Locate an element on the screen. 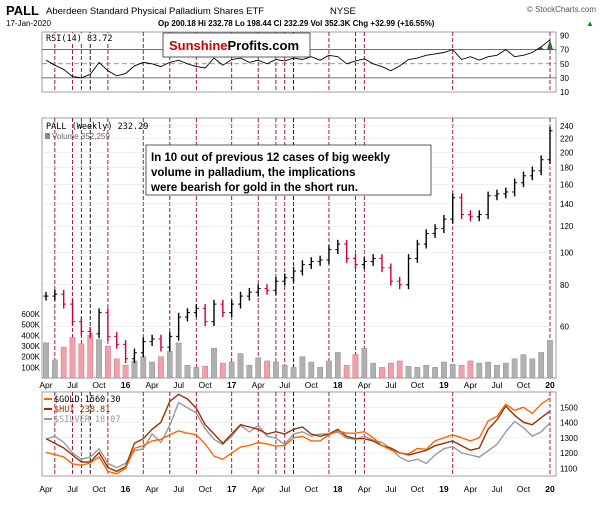 The width and height of the screenshot is (600, 505). cmp-x-tick-2: Oct is located at coordinates (99, 489).